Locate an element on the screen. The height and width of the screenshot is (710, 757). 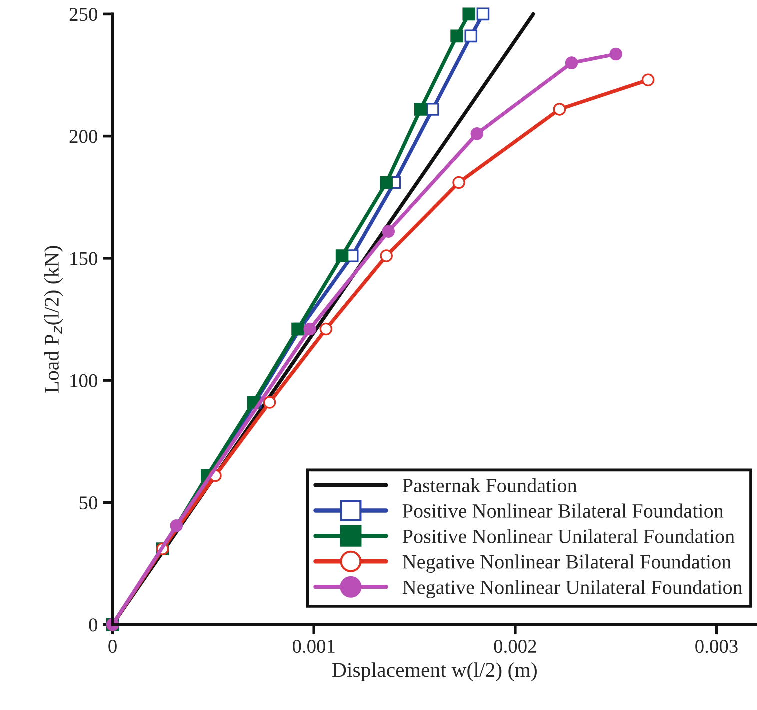
legend-label: Negative Nonlinear Bilateral Foundation is located at coordinates (567, 563).